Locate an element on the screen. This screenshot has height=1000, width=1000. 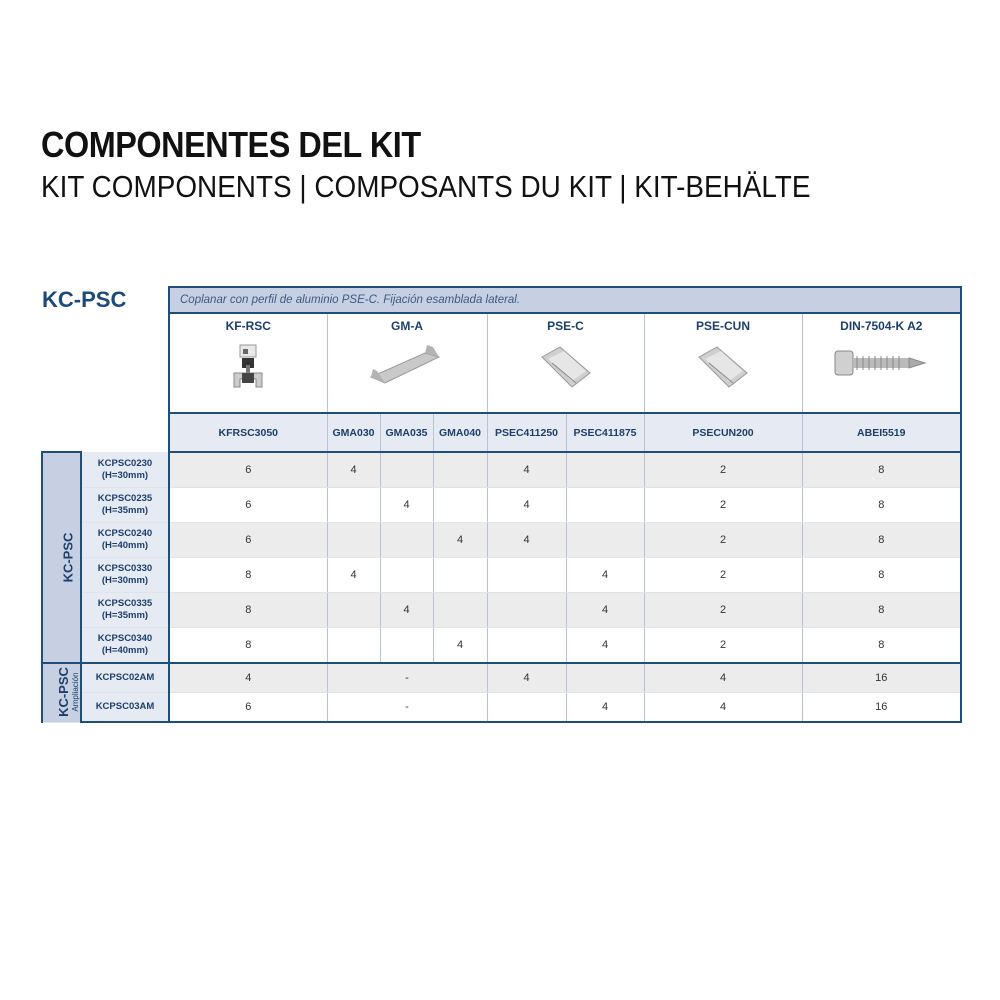
aluminium-profile-union-image is located at coordinates (723, 367).